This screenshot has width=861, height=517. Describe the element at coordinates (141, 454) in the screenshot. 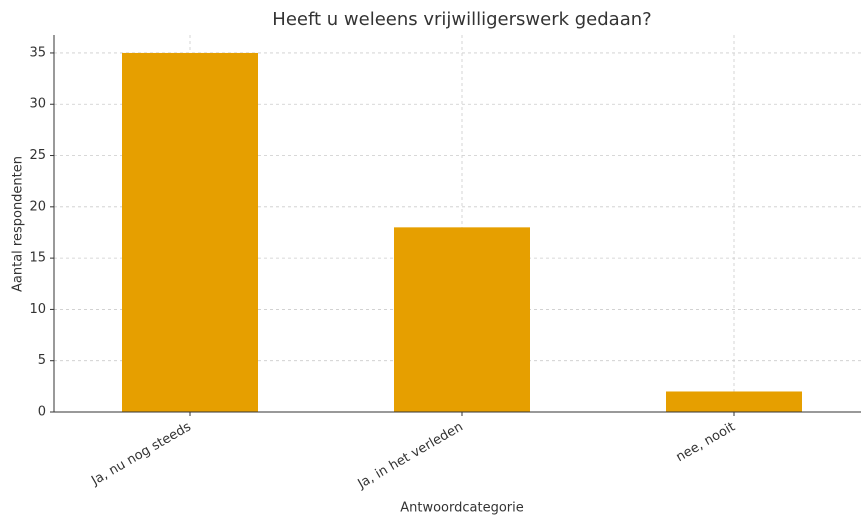

I see `x-tick-label: Ja, nu nog steeds` at that location.